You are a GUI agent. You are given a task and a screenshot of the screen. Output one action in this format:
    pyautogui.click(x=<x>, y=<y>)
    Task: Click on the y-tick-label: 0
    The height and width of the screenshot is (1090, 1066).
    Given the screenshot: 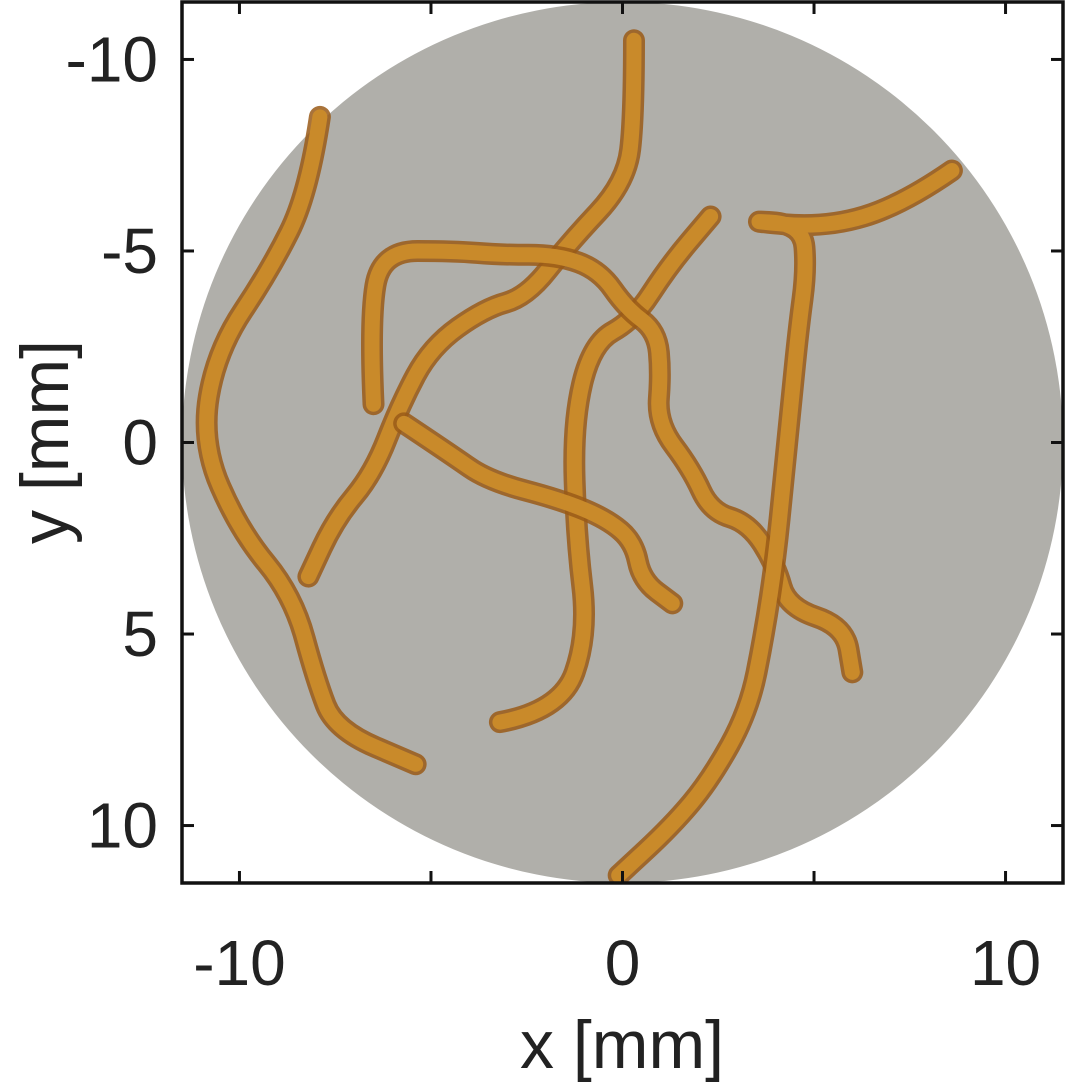 What is the action you would take?
    pyautogui.click(x=140, y=443)
    